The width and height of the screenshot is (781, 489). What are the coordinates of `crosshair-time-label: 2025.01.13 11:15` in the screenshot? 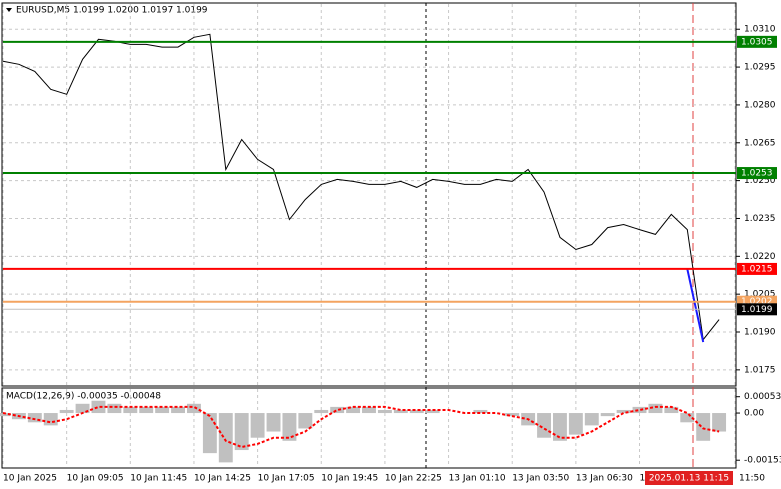 It's located at (689, 479).